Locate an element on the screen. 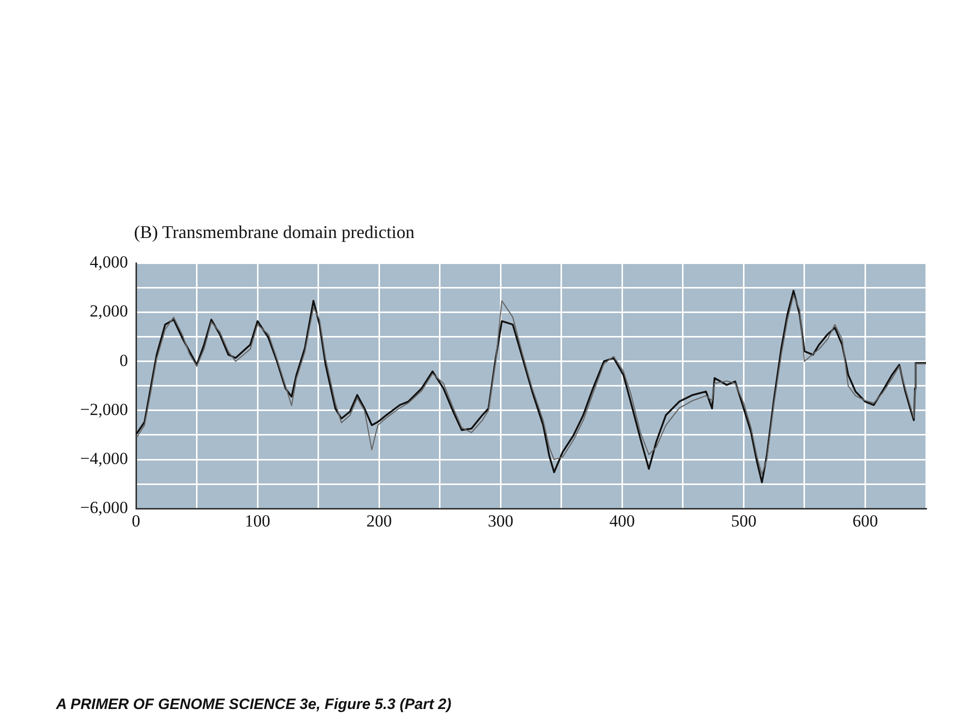  y-tick-label: −6,000 is located at coordinates (104, 508).